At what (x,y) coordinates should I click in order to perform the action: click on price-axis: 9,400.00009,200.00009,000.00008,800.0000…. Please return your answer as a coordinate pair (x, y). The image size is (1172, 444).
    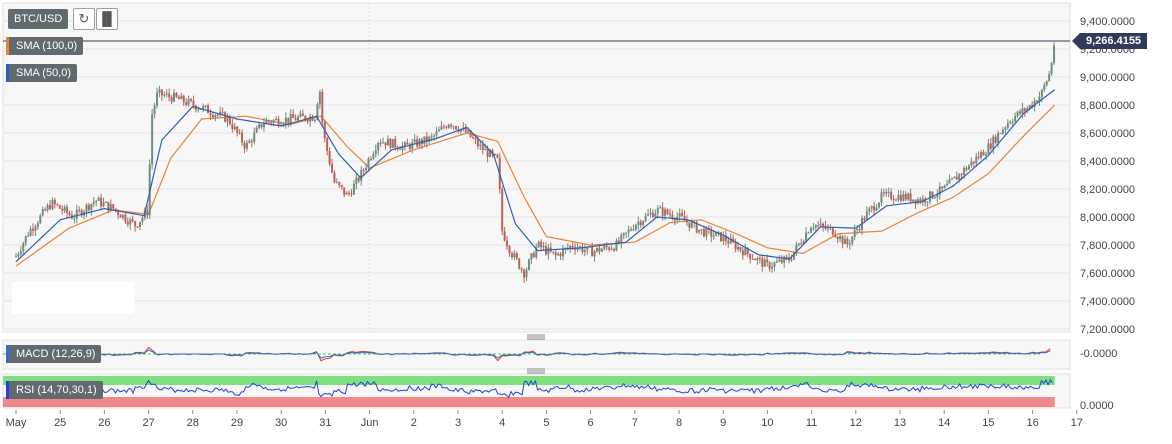
    Looking at the image, I should click on (1107, 176).